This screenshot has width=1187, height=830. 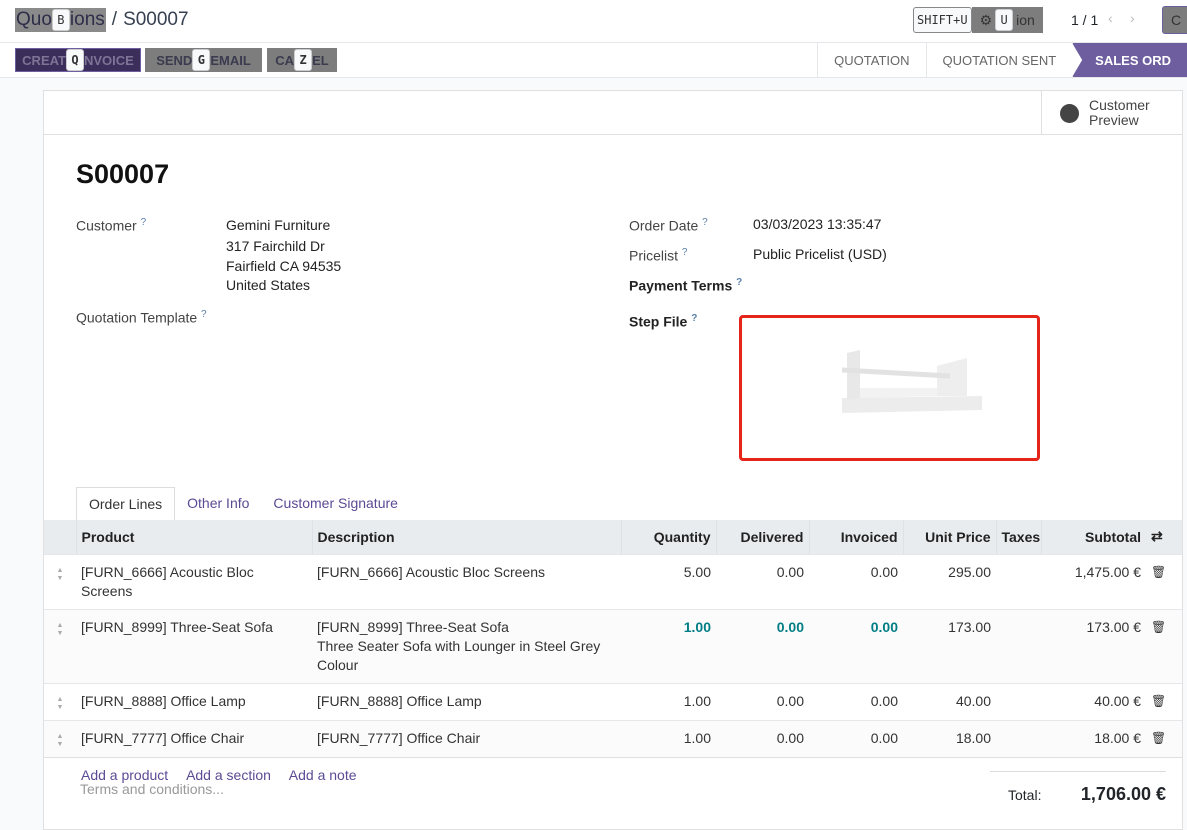 I want to click on globe-icon, so click(x=1069, y=113).